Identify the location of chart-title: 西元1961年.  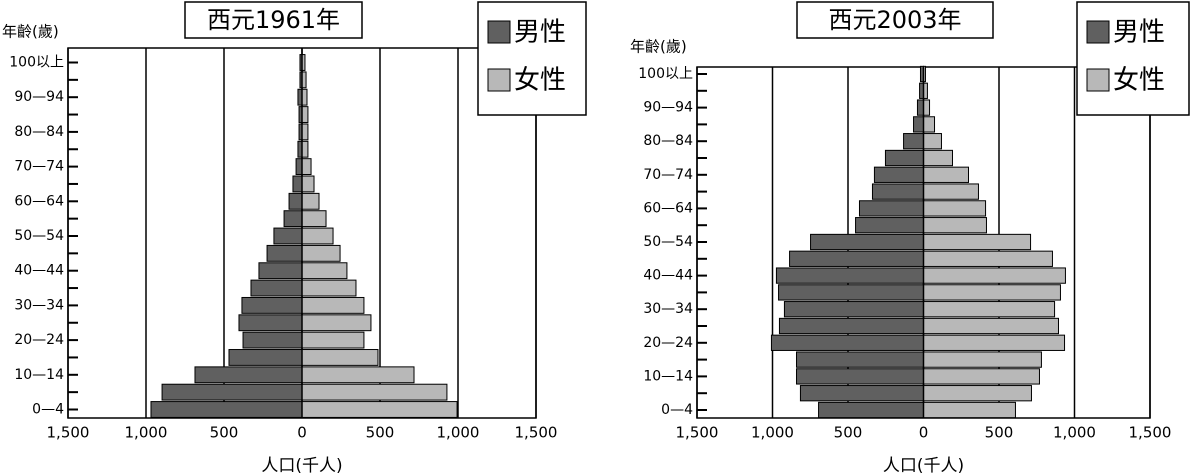
(273, 20).